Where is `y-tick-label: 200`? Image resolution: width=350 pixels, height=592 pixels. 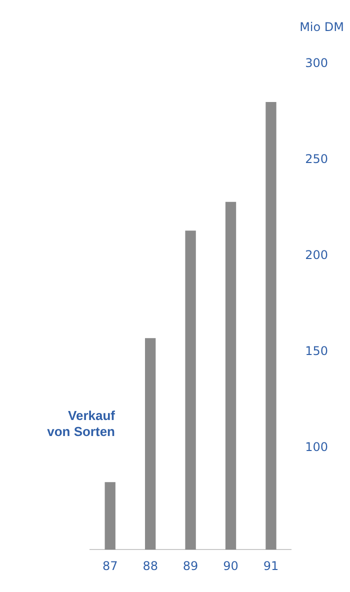 y-tick-label: 200 is located at coordinates (316, 255).